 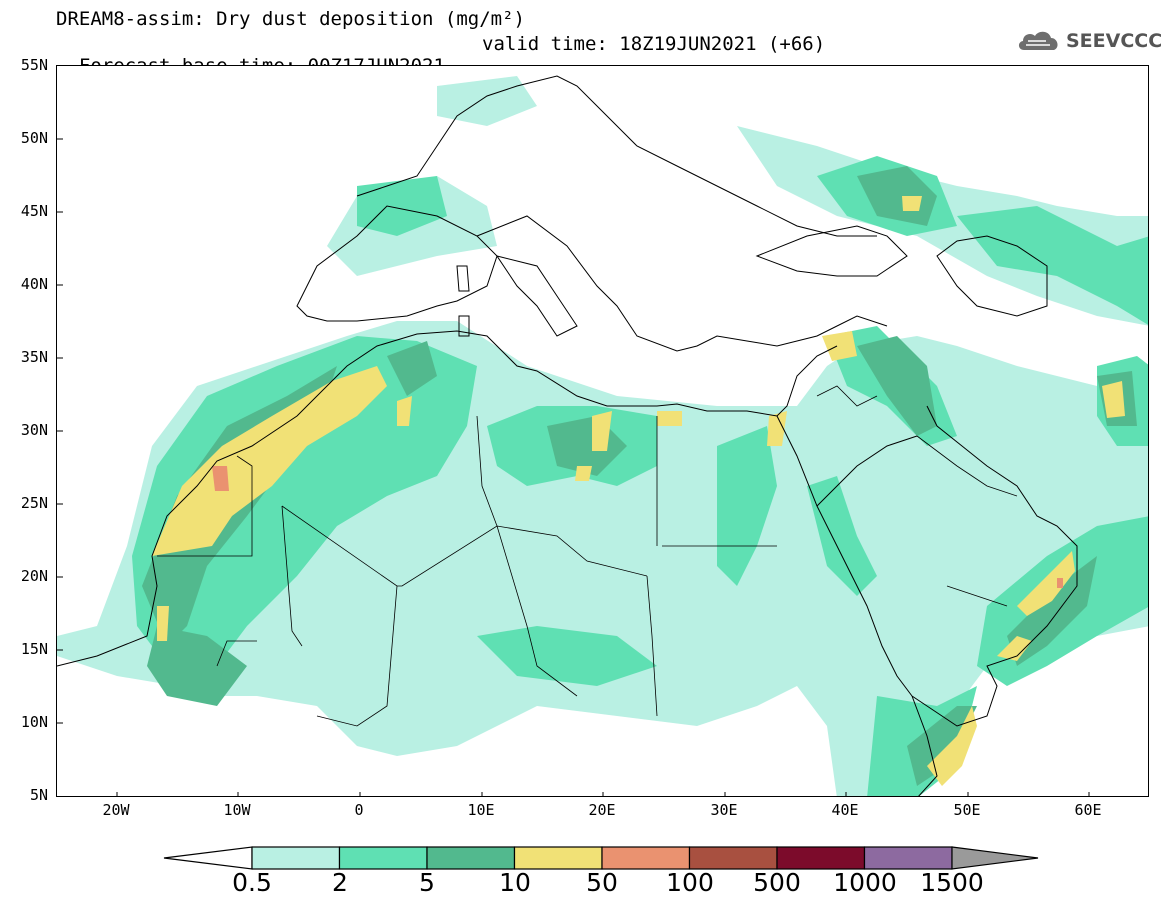 What do you see at coordinates (34, 430) in the screenshot?
I see `lat-label: 30N` at bounding box center [34, 430].